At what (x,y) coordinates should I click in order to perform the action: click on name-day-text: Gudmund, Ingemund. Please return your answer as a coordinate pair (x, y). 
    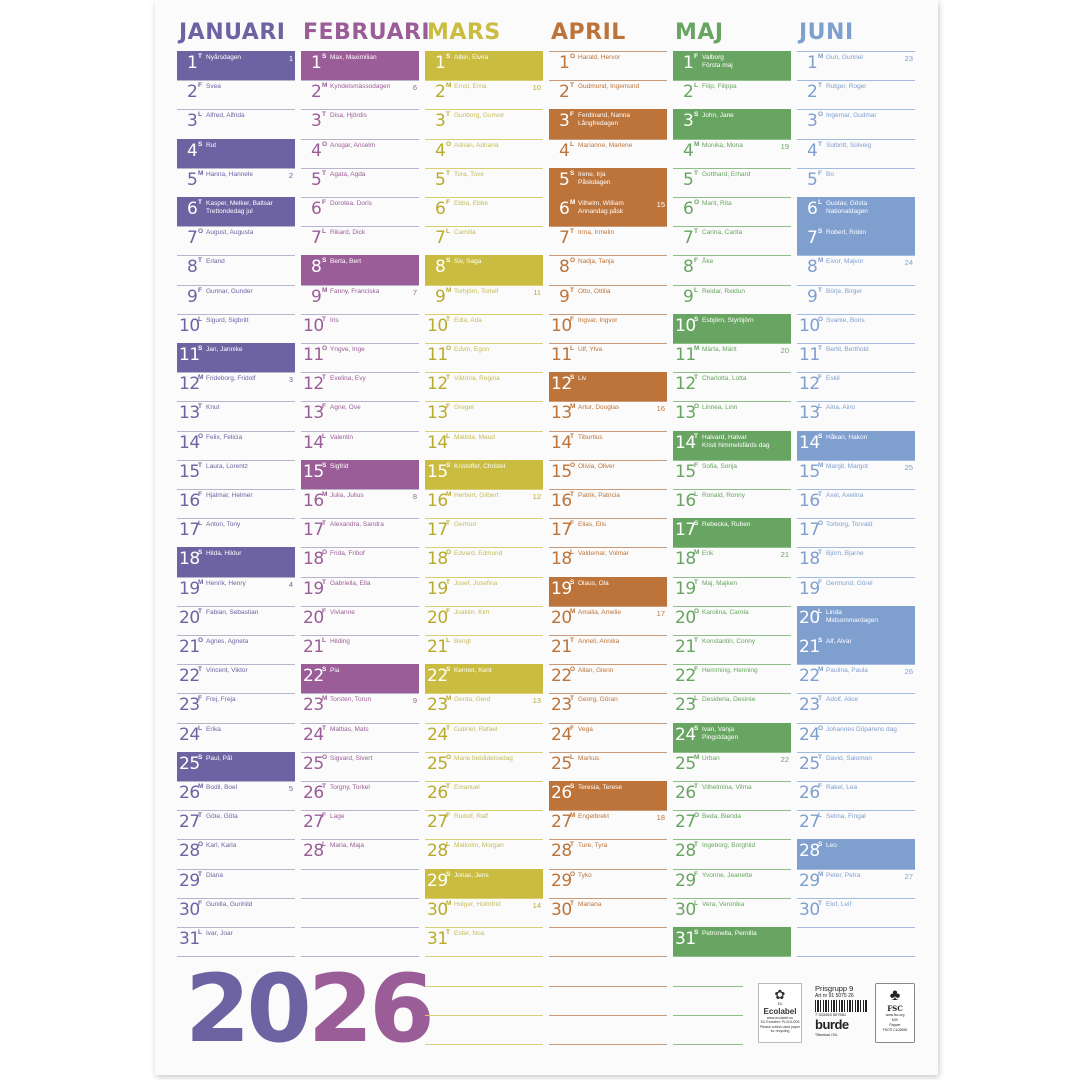
    Looking at the image, I should click on (609, 87).